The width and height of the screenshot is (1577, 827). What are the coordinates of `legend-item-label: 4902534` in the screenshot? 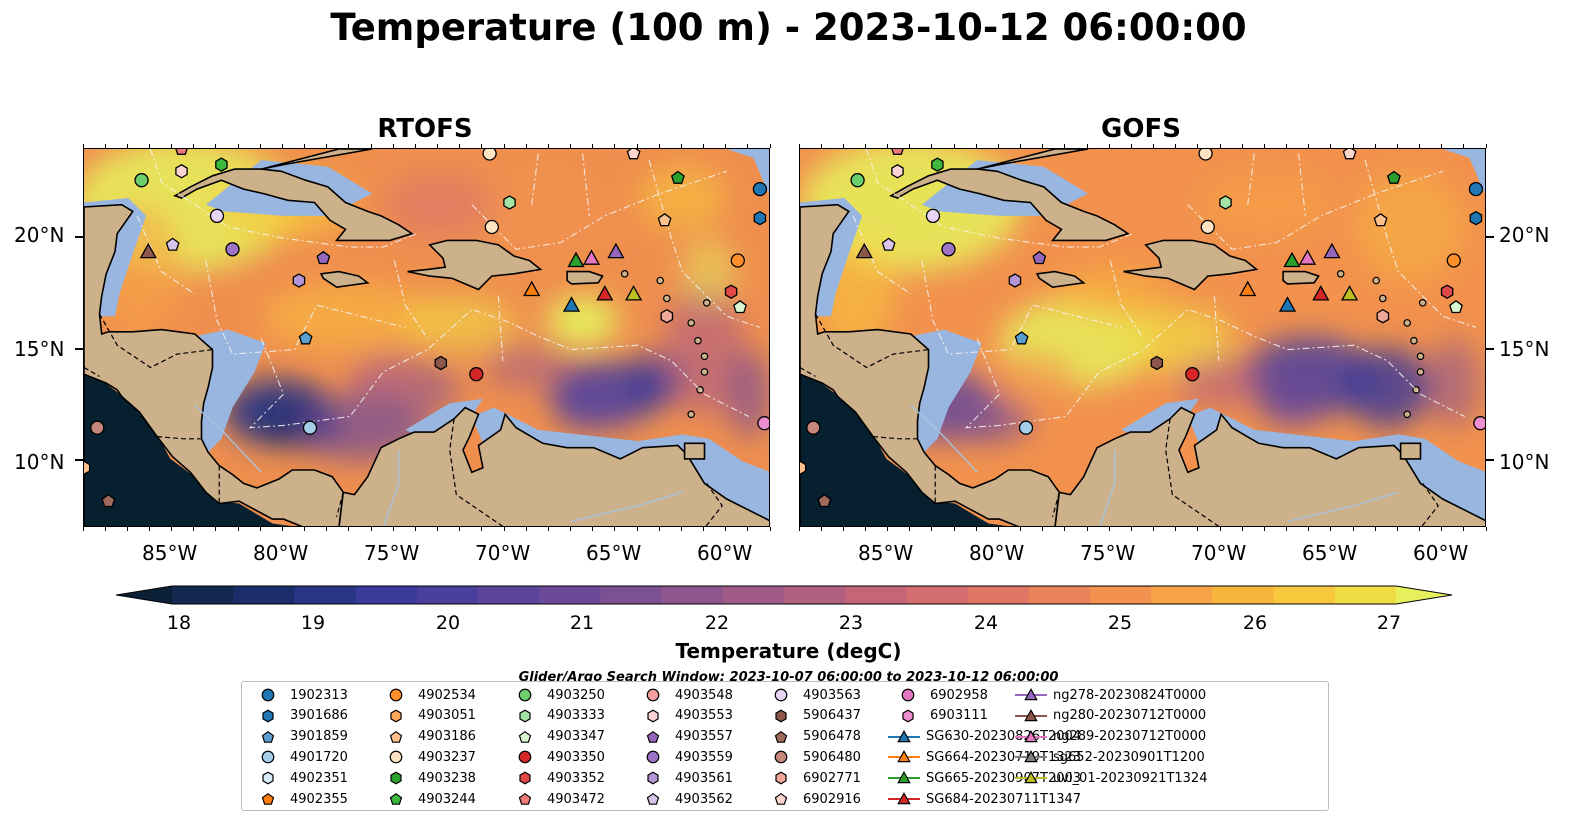 It's located at (447, 695).